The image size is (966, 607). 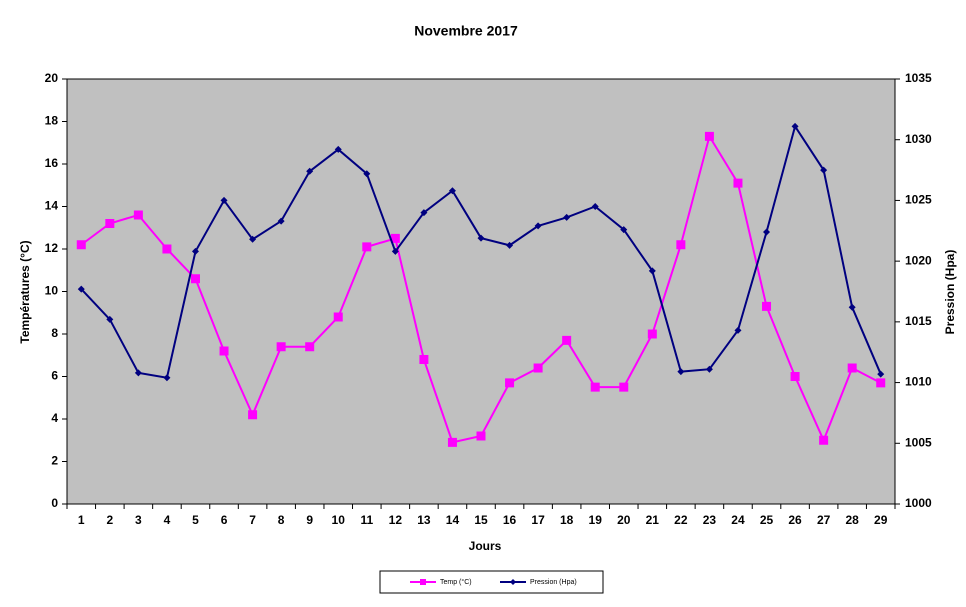 What do you see at coordinates (52, 248) in the screenshot?
I see `y-tick-label: 12` at bounding box center [52, 248].